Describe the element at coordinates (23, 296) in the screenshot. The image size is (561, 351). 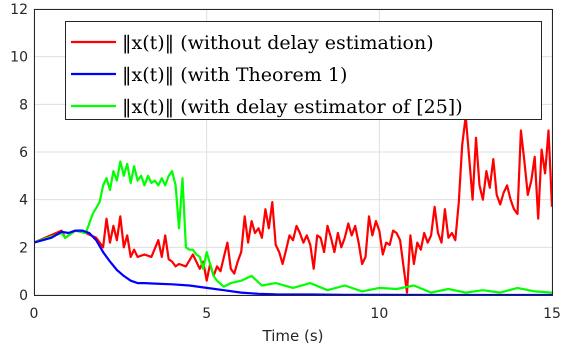
I see `y-tick-label: 0` at that location.